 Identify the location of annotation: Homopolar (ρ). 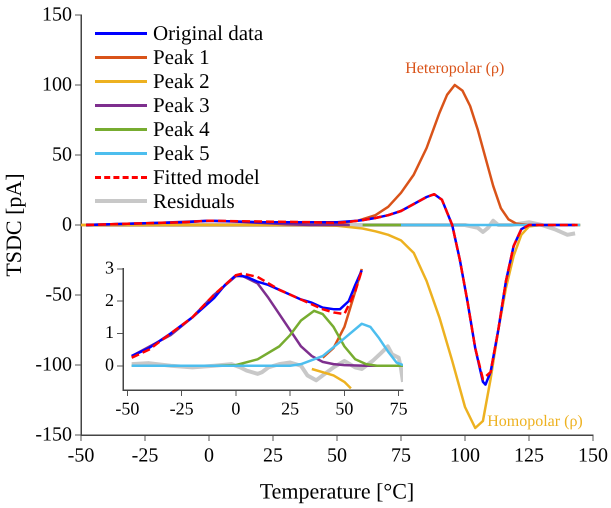
(535, 421).